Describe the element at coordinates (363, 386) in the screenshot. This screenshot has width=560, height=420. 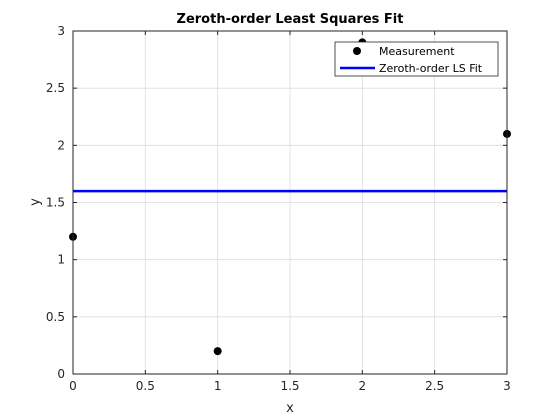
I see `x-tick-label: 2` at that location.